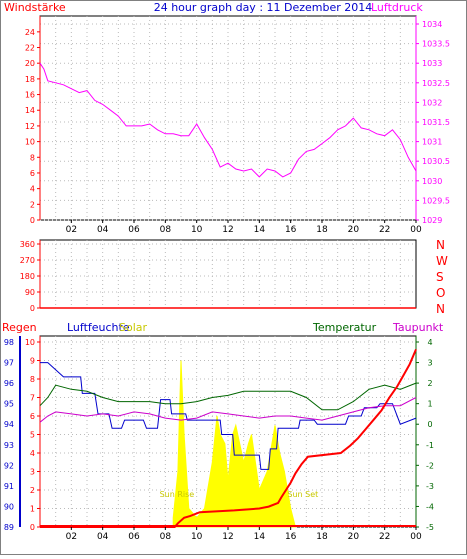 This screenshot has height=559, width=467. Describe the element at coordinates (30, 110) in the screenshot. I see `left-tick-label: 14` at that location.